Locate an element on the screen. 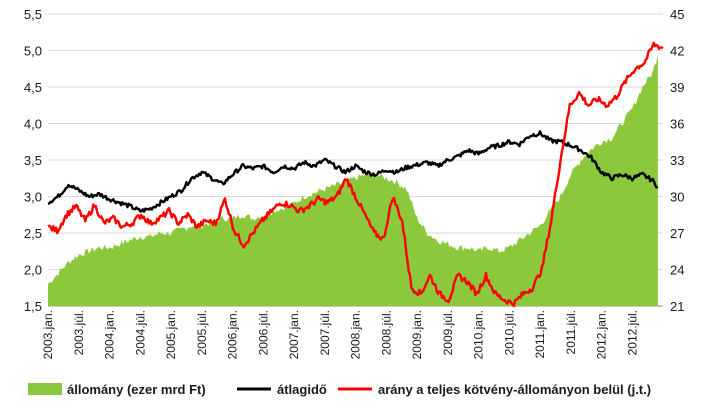 Image resolution: width=707 pixels, height=410 pixels. left-tick-label: 4,0 is located at coordinates (33, 124).